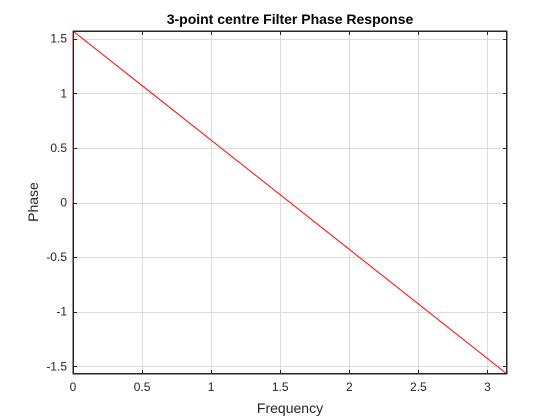 The height and width of the screenshot is (420, 560). Describe the element at coordinates (33, 202) in the screenshot. I see `y-axis-label: Phase` at that location.